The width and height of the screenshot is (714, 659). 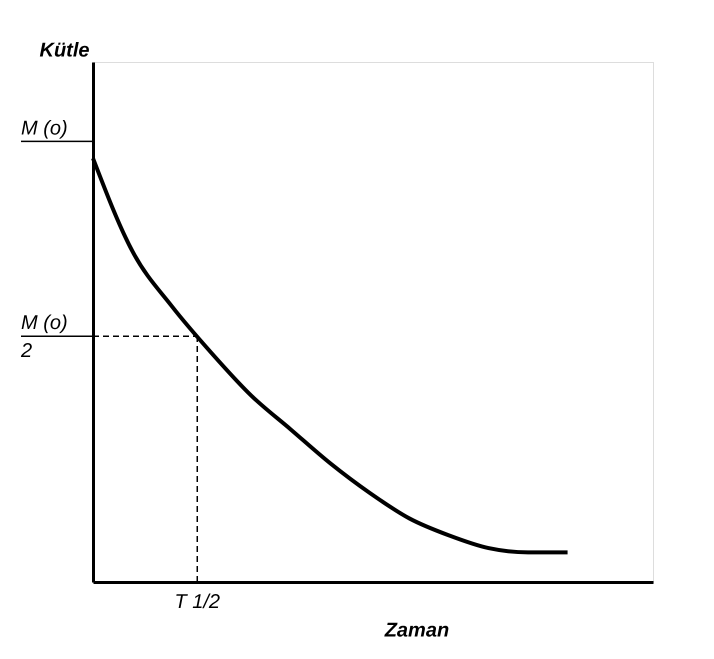 What do you see at coordinates (417, 631) in the screenshot?
I see `x-axis-title: Zaman` at bounding box center [417, 631].